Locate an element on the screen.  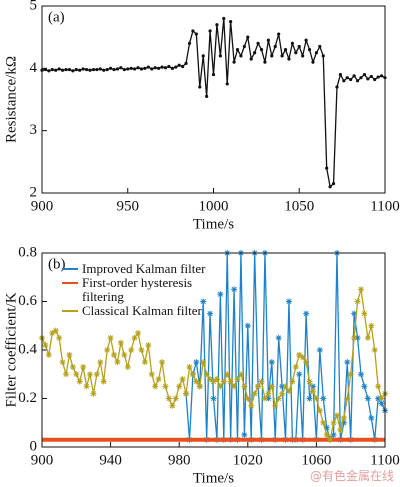
panel-label: (a) is located at coordinates (56, 17).